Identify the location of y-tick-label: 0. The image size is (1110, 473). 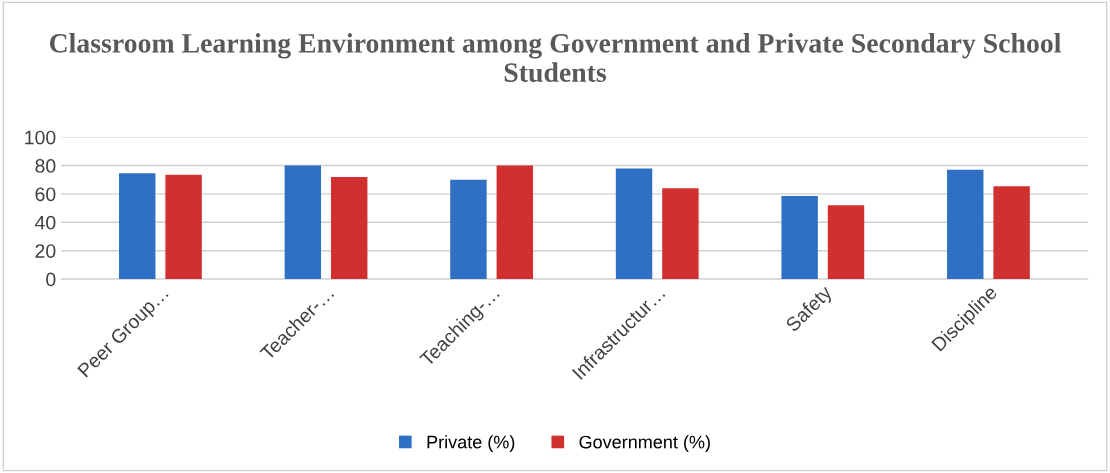
(51, 279).